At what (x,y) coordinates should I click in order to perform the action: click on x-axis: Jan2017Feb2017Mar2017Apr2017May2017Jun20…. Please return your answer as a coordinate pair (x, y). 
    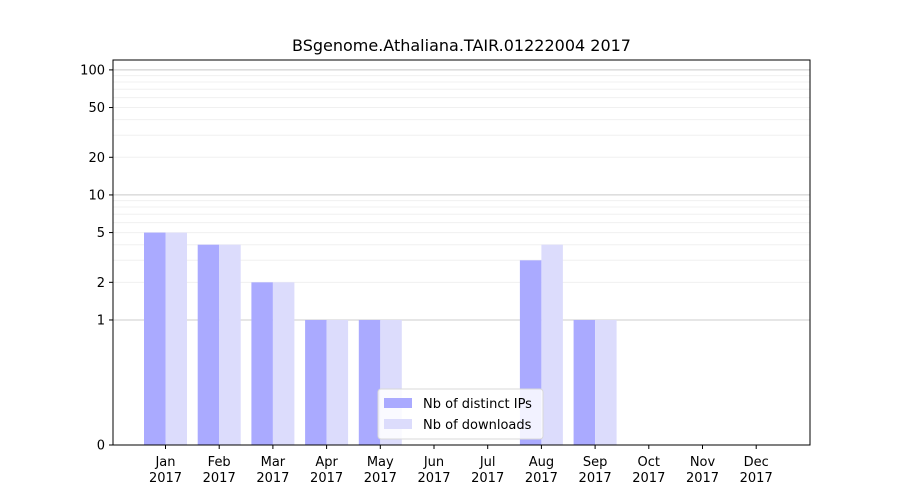
    Looking at the image, I should click on (461, 465).